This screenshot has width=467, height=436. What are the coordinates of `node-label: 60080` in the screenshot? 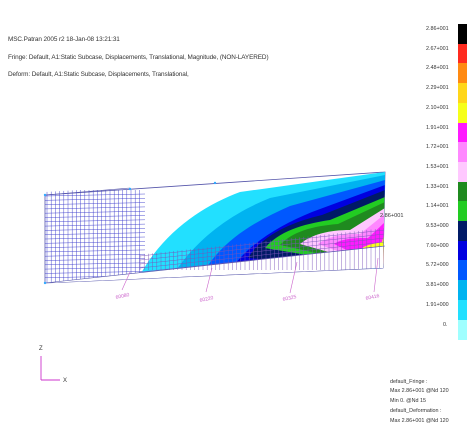 It's located at (122, 296).